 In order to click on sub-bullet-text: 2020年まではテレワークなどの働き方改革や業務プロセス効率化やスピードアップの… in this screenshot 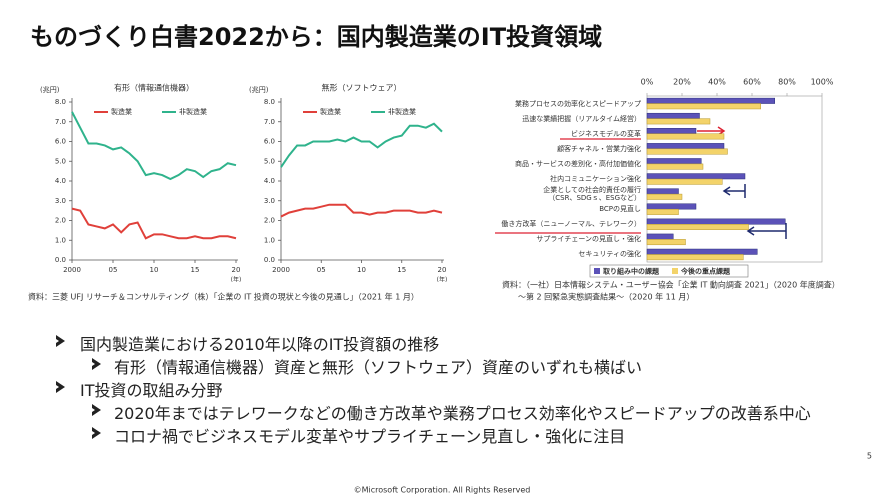, I will do `click(462, 413)`.